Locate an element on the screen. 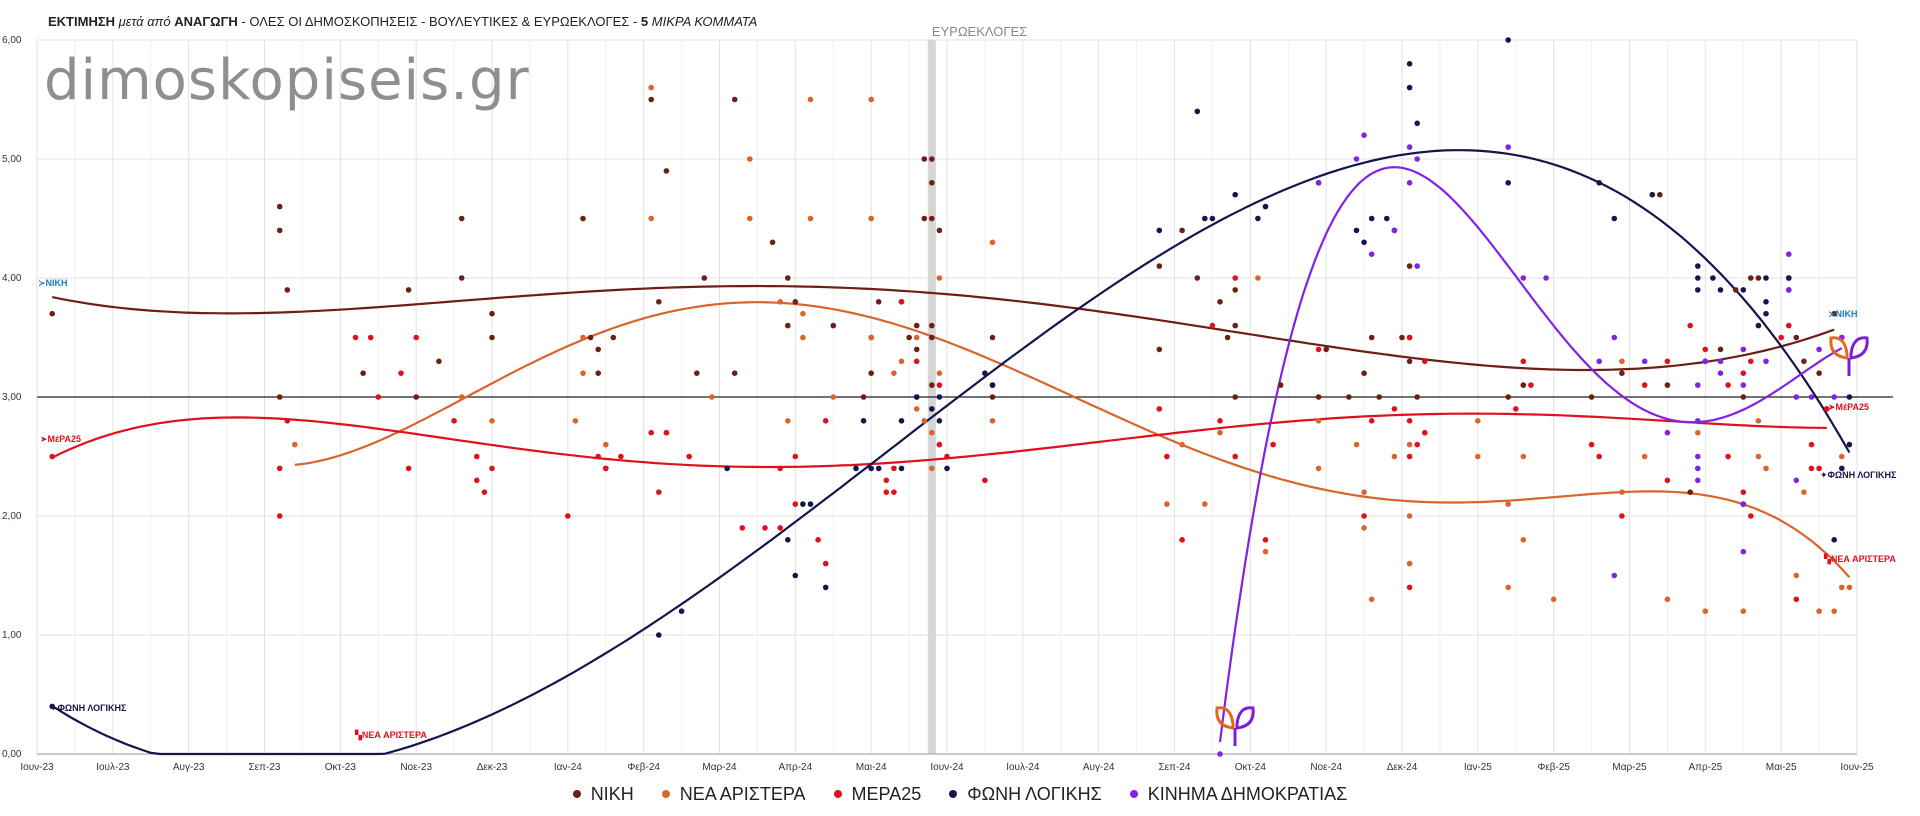 Image resolution: width=1920 pixels, height=816 pixels. x-tick-label: Μαι-25 is located at coordinates (1781, 767).